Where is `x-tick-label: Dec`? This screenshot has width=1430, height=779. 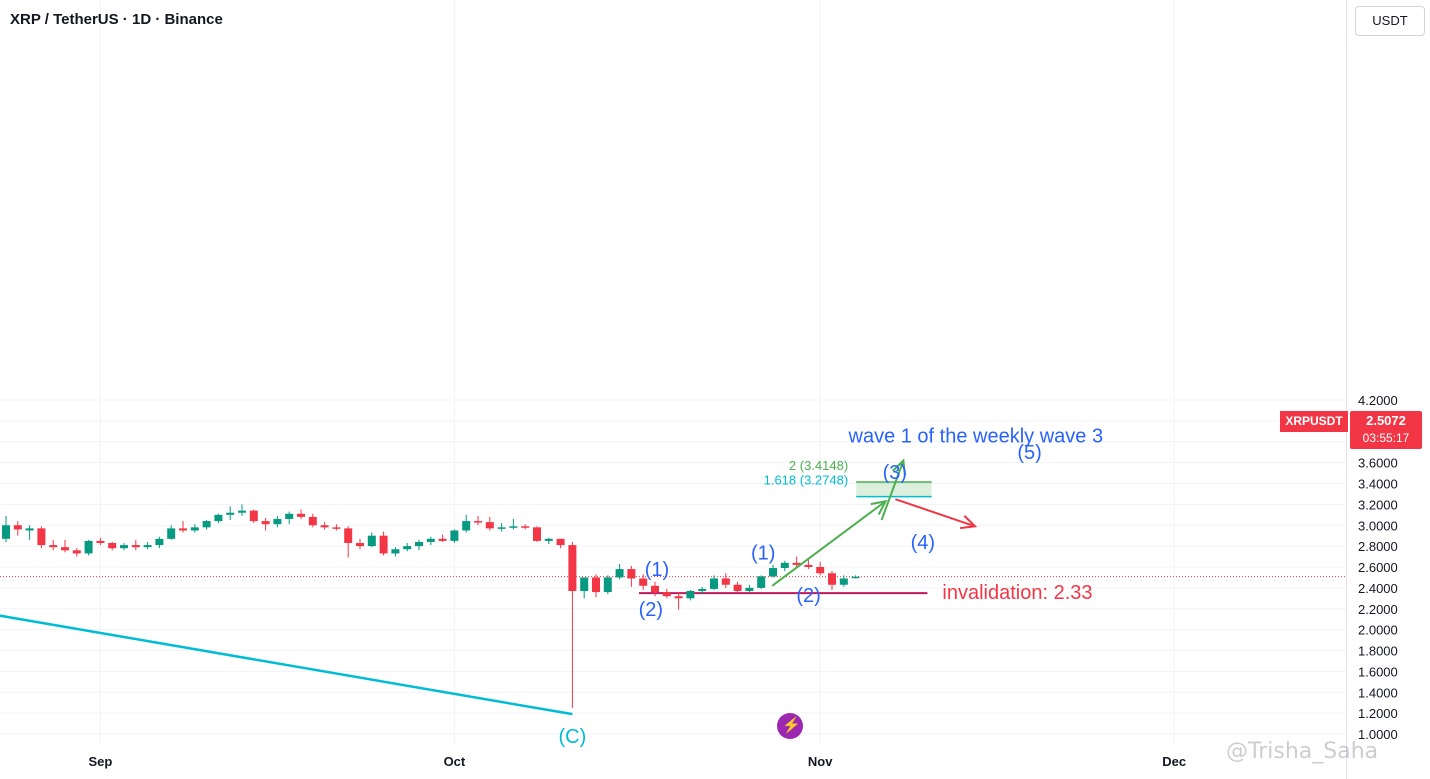
x-tick-label: Dec is located at coordinates (1174, 761).